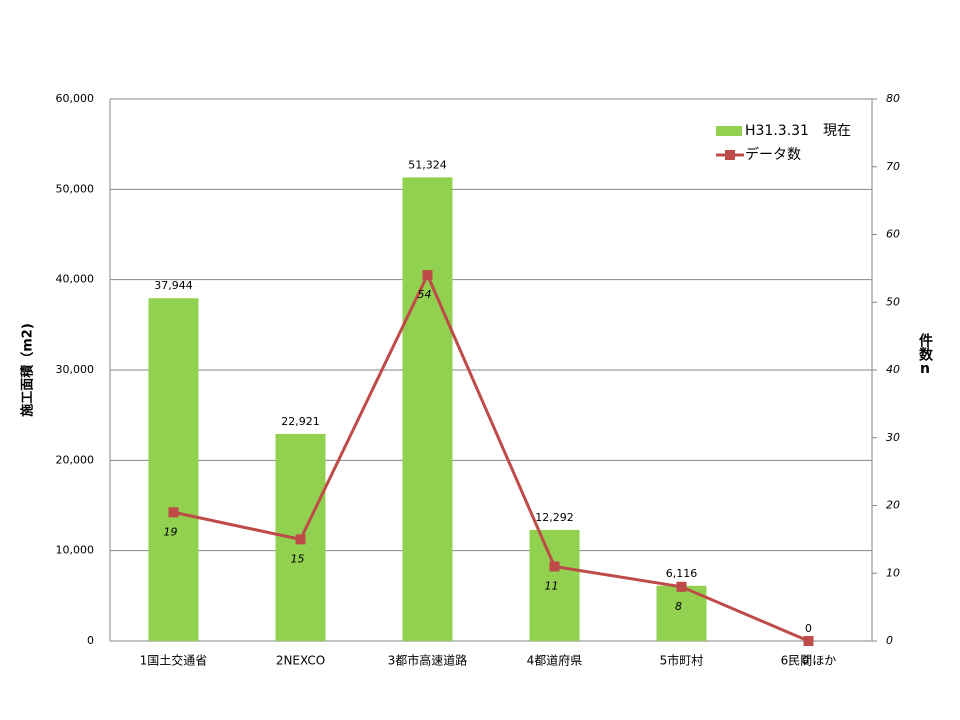 This screenshot has height=720, width=960. I want to click on y2-tick-label: 40, so click(893, 369).